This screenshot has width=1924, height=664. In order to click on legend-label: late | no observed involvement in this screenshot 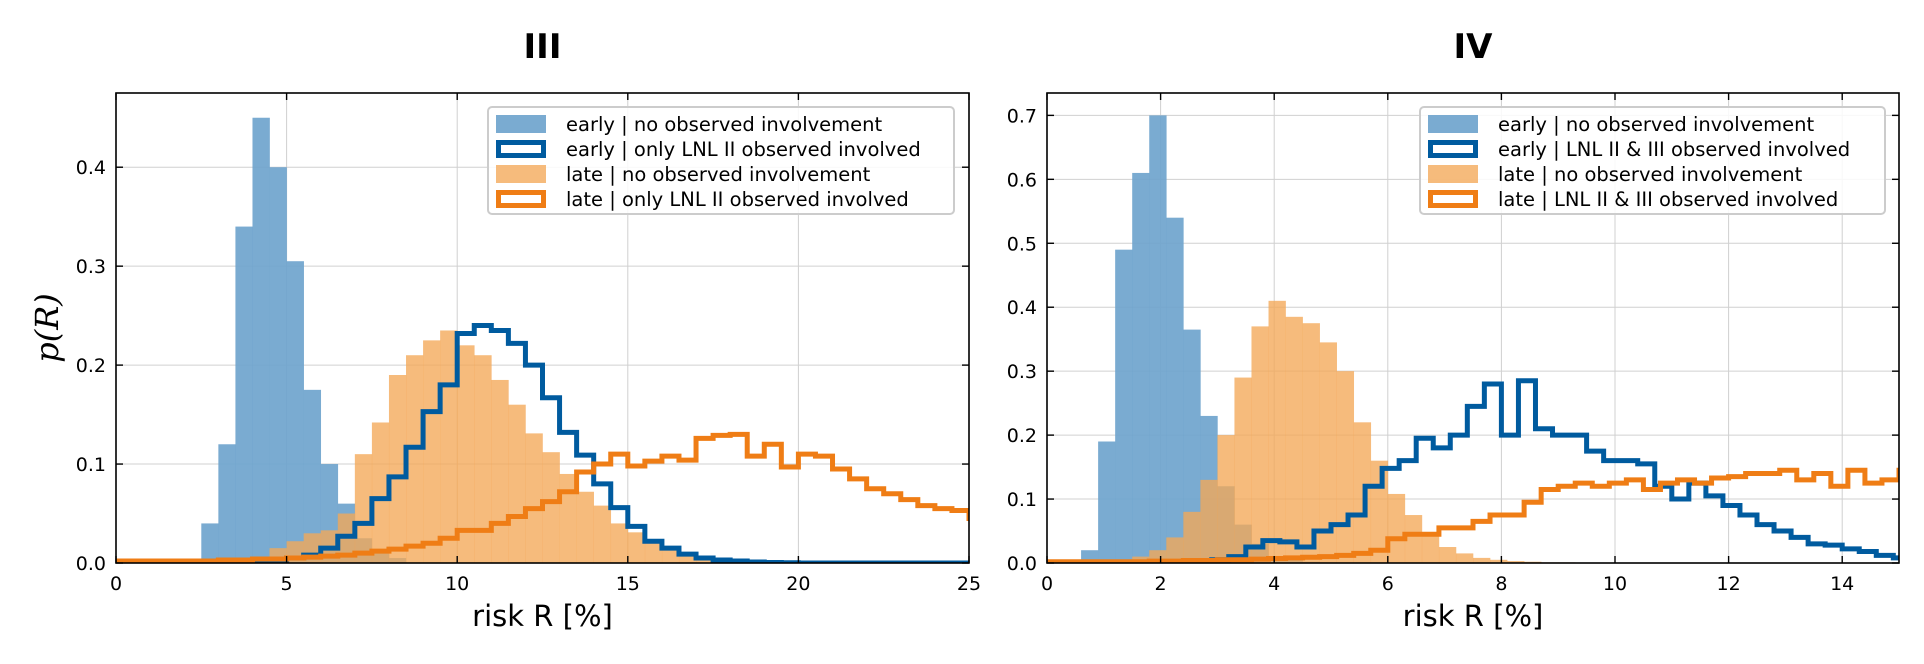, I will do `click(1650, 174)`.